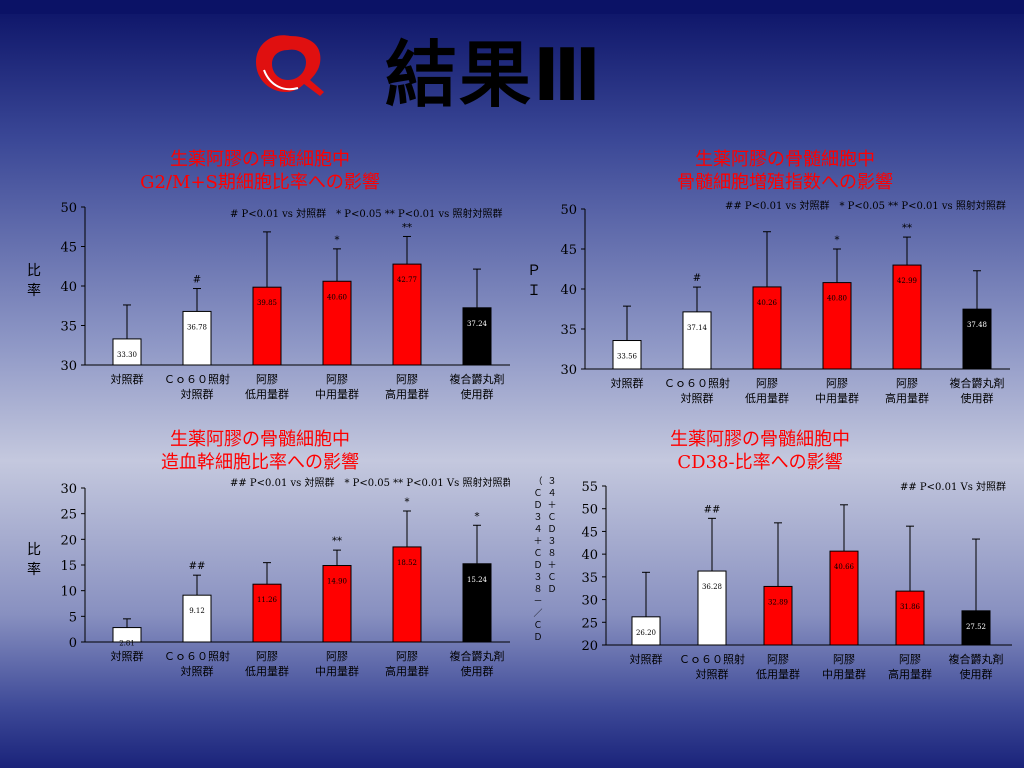 This screenshot has height=768, width=1024. What do you see at coordinates (34, 550) in the screenshot?
I see `y-axis-label: 比` at bounding box center [34, 550].